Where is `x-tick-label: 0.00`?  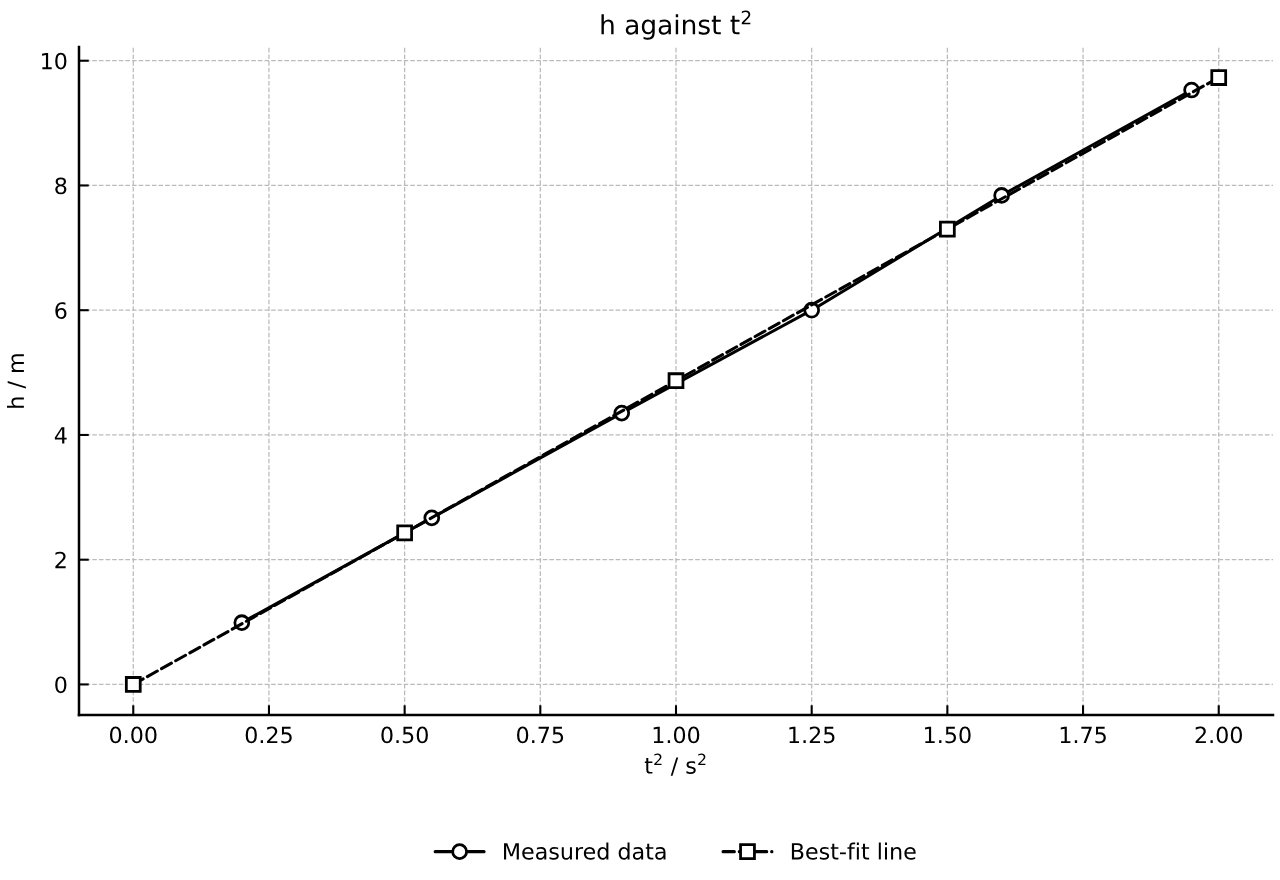 x-tick-label: 0.00 is located at coordinates (133, 735).